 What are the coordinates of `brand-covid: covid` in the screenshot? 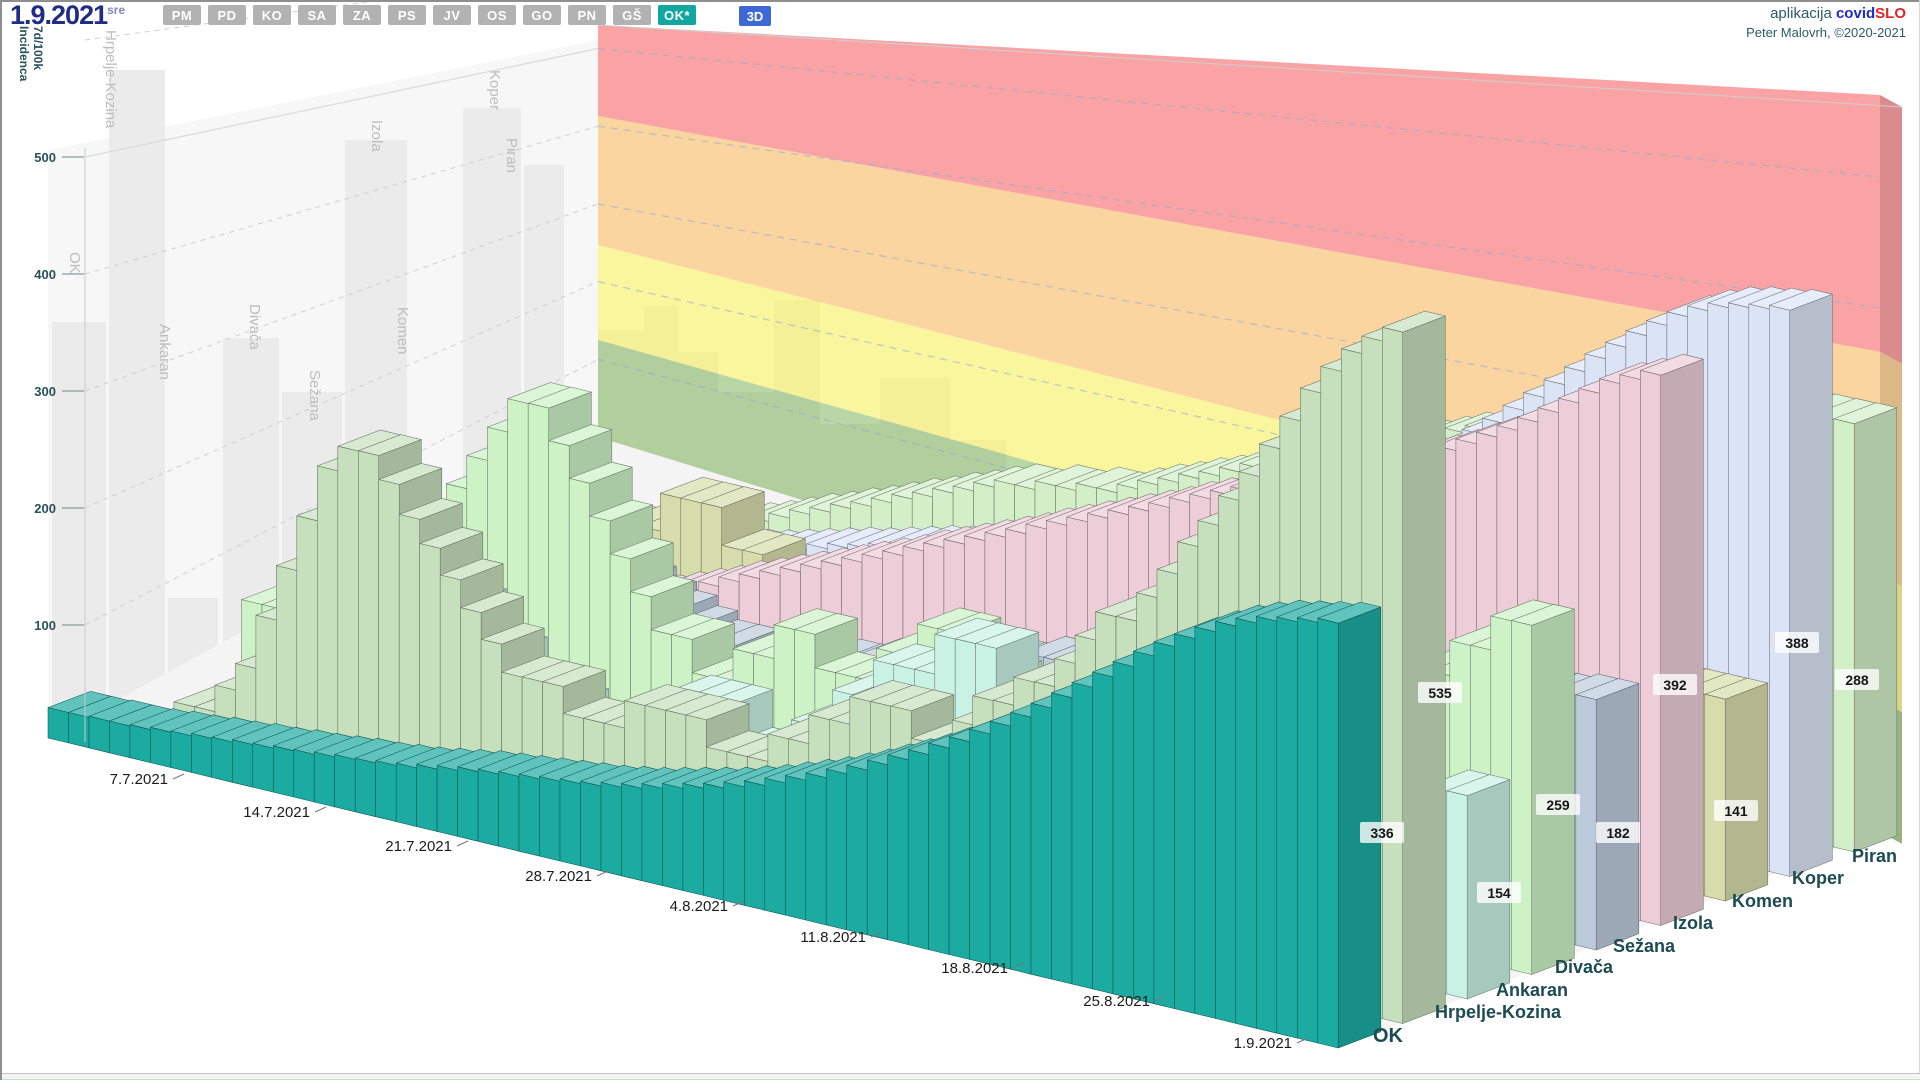 It's located at (1855, 13).